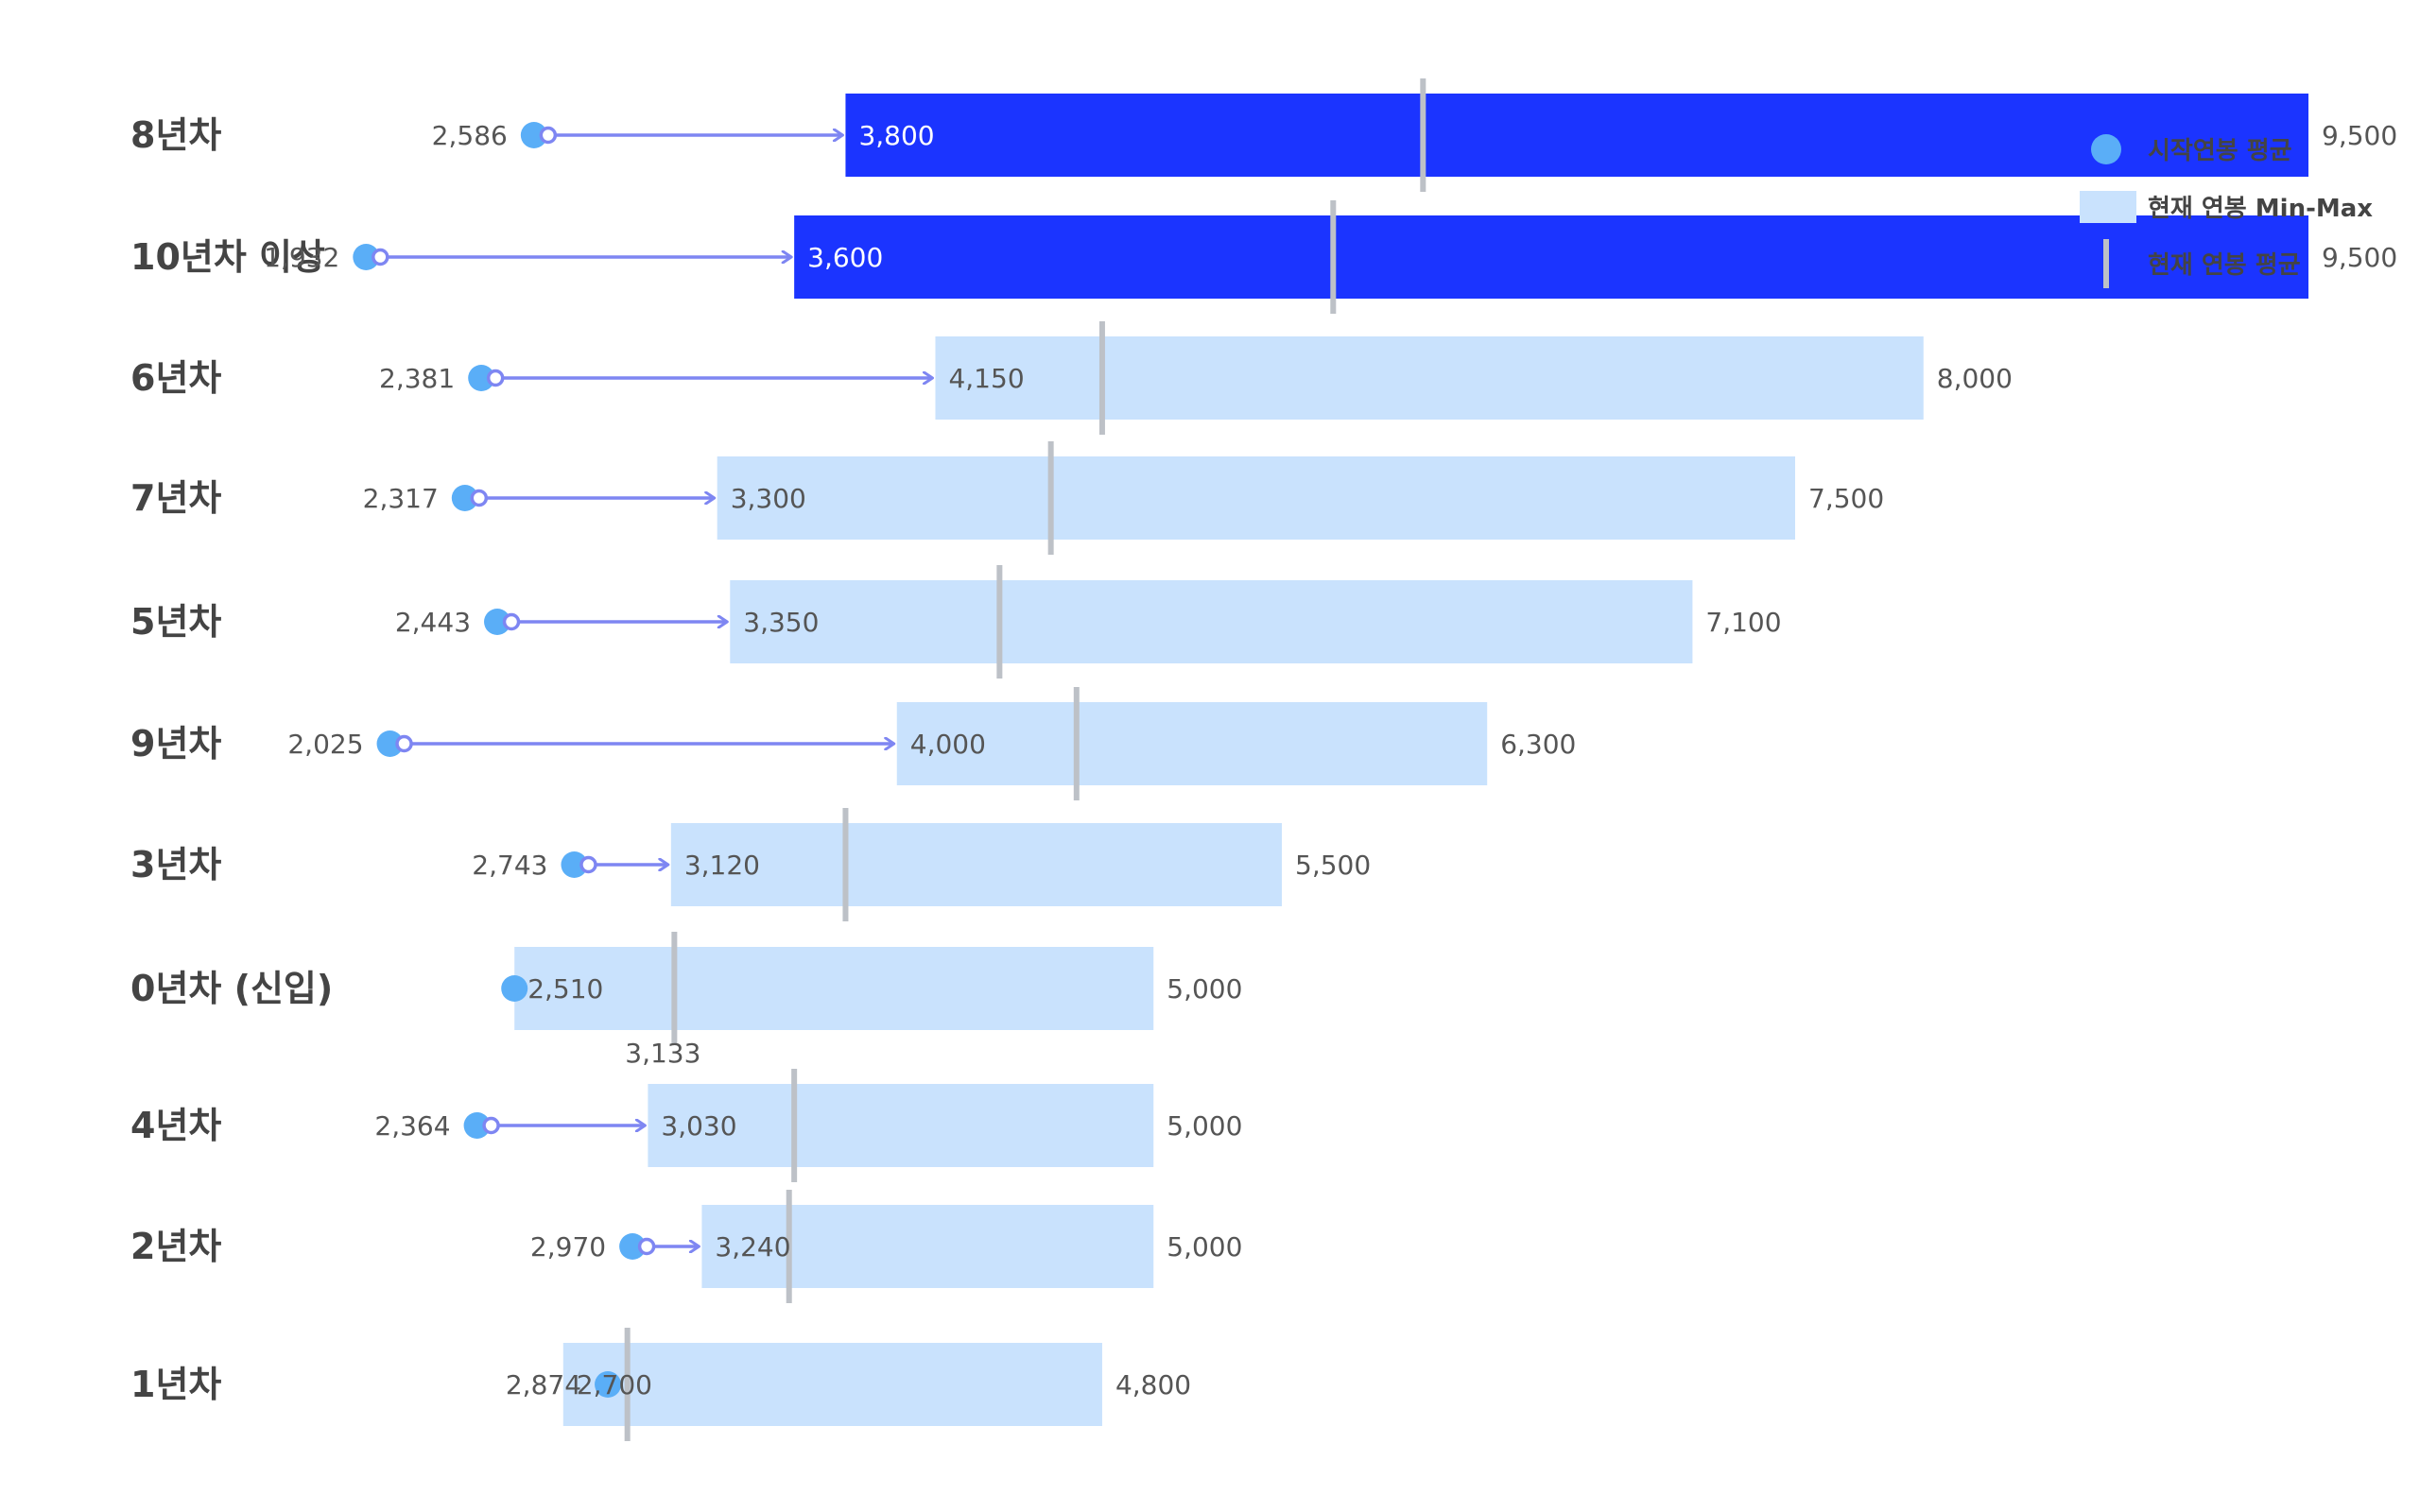 The height and width of the screenshot is (1512, 2420). Describe the element at coordinates (781, 622) in the screenshot. I see `min-value-label: 3,350` at that location.